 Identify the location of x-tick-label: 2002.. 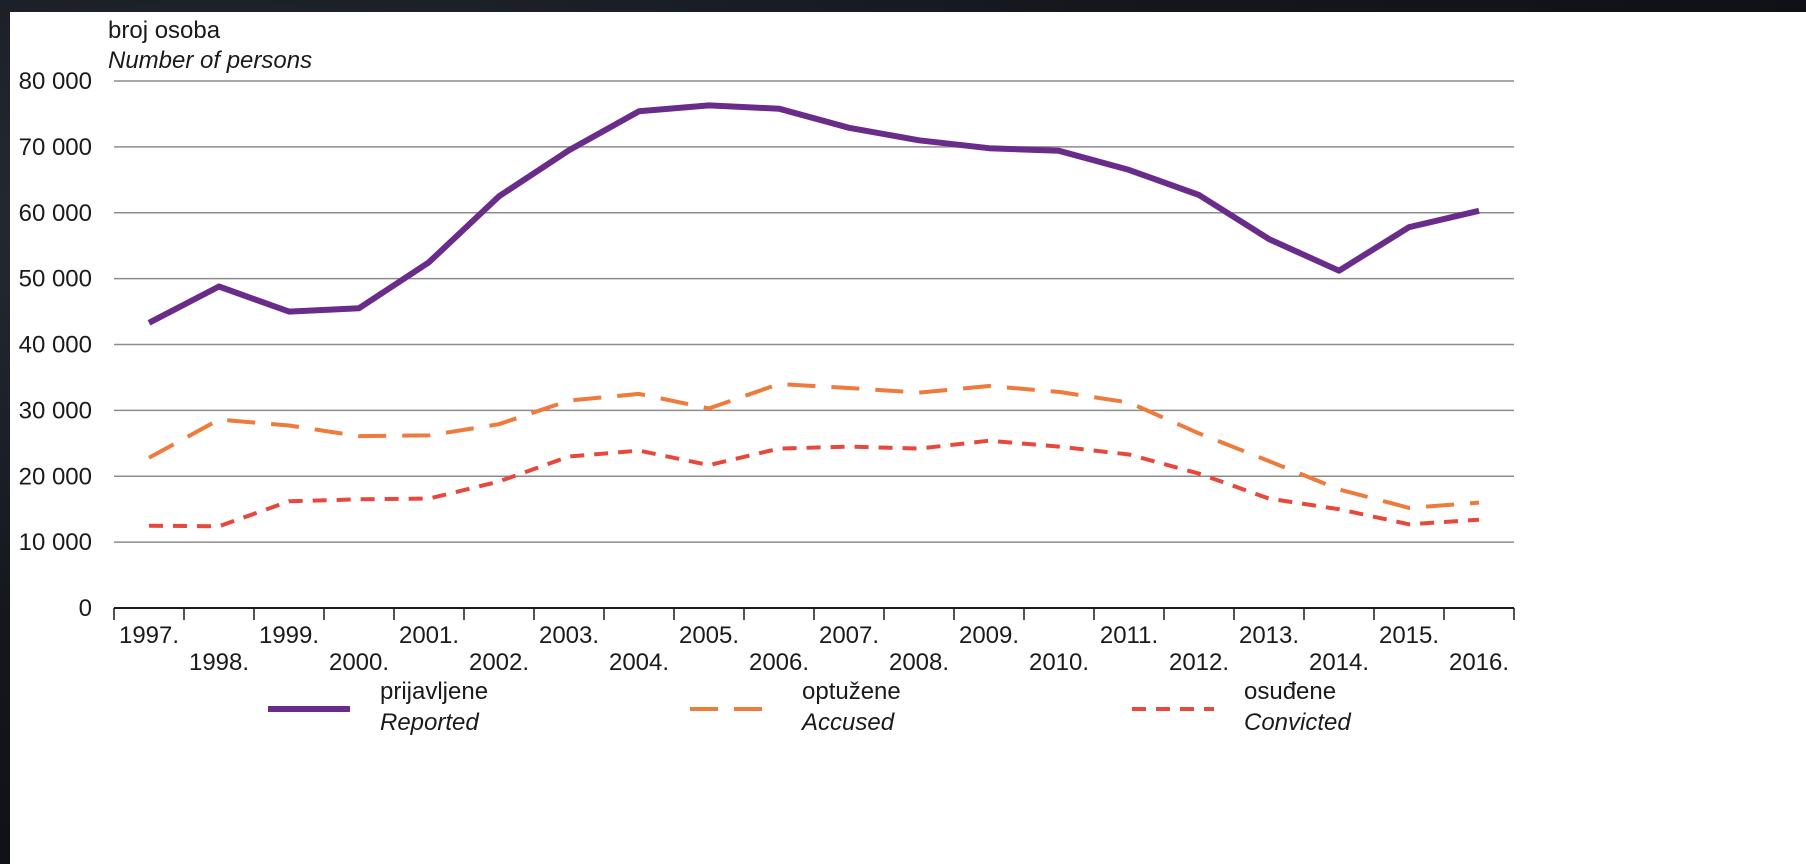
(499, 662).